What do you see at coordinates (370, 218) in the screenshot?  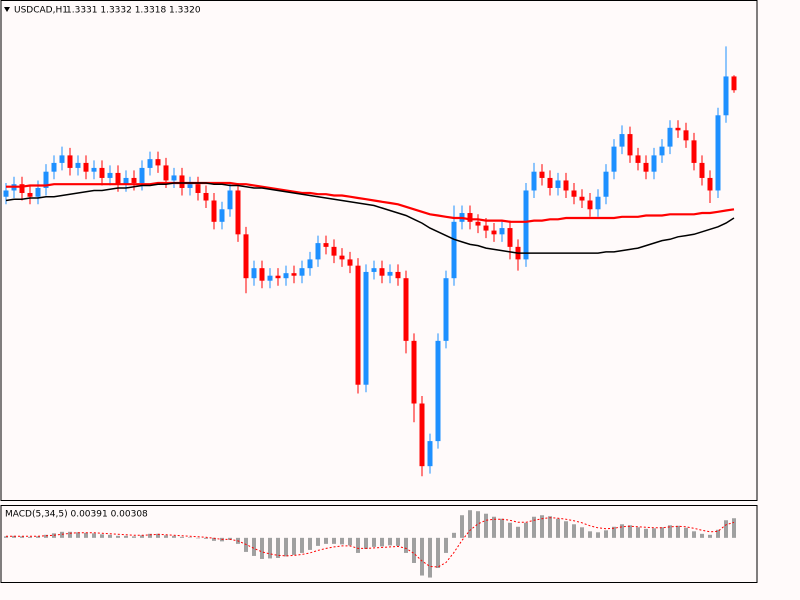 I see `indicator-line` at bounding box center [370, 218].